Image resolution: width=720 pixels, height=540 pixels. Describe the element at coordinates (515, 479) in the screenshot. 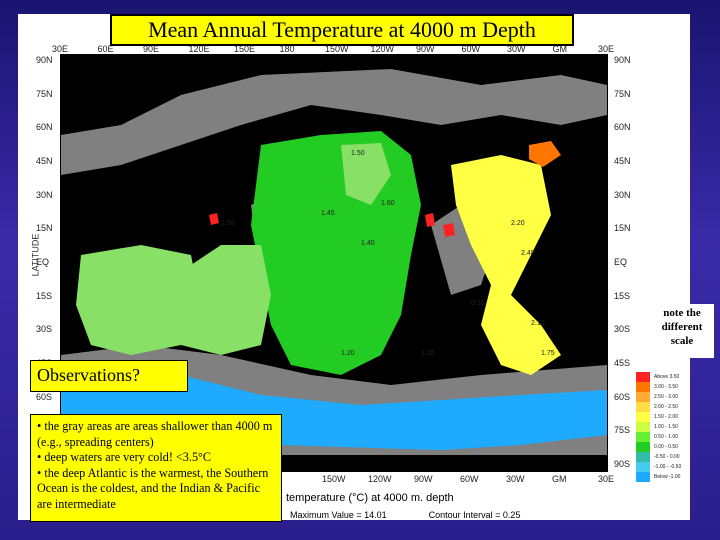

I see `axis-tick-label: 30W` at that location.